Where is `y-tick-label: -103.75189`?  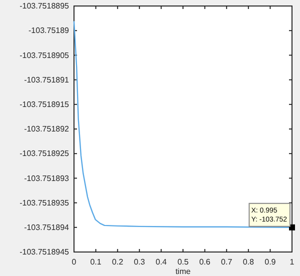
y-tick-label: -103.75189 is located at coordinates (49, 31).